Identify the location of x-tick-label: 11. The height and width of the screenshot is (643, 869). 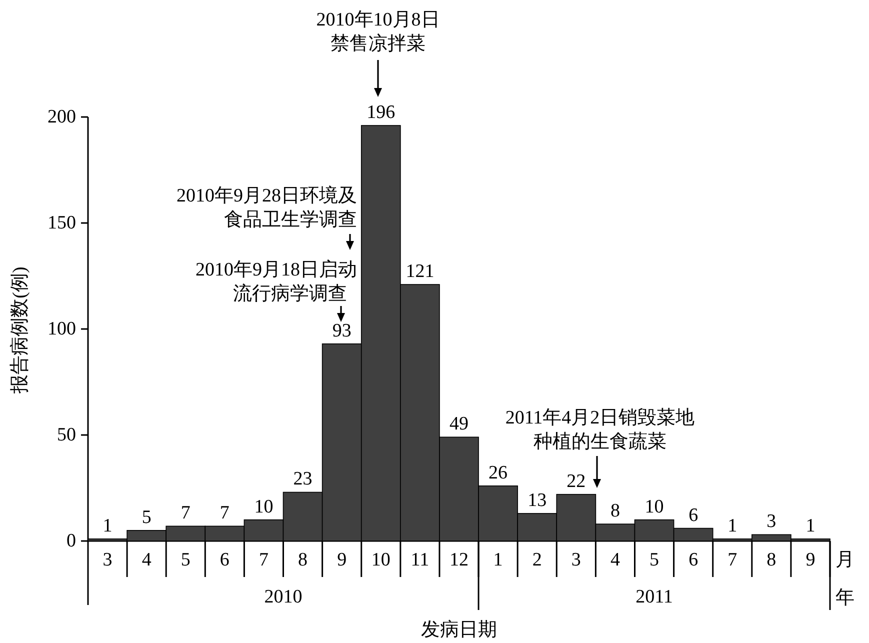
(420, 560).